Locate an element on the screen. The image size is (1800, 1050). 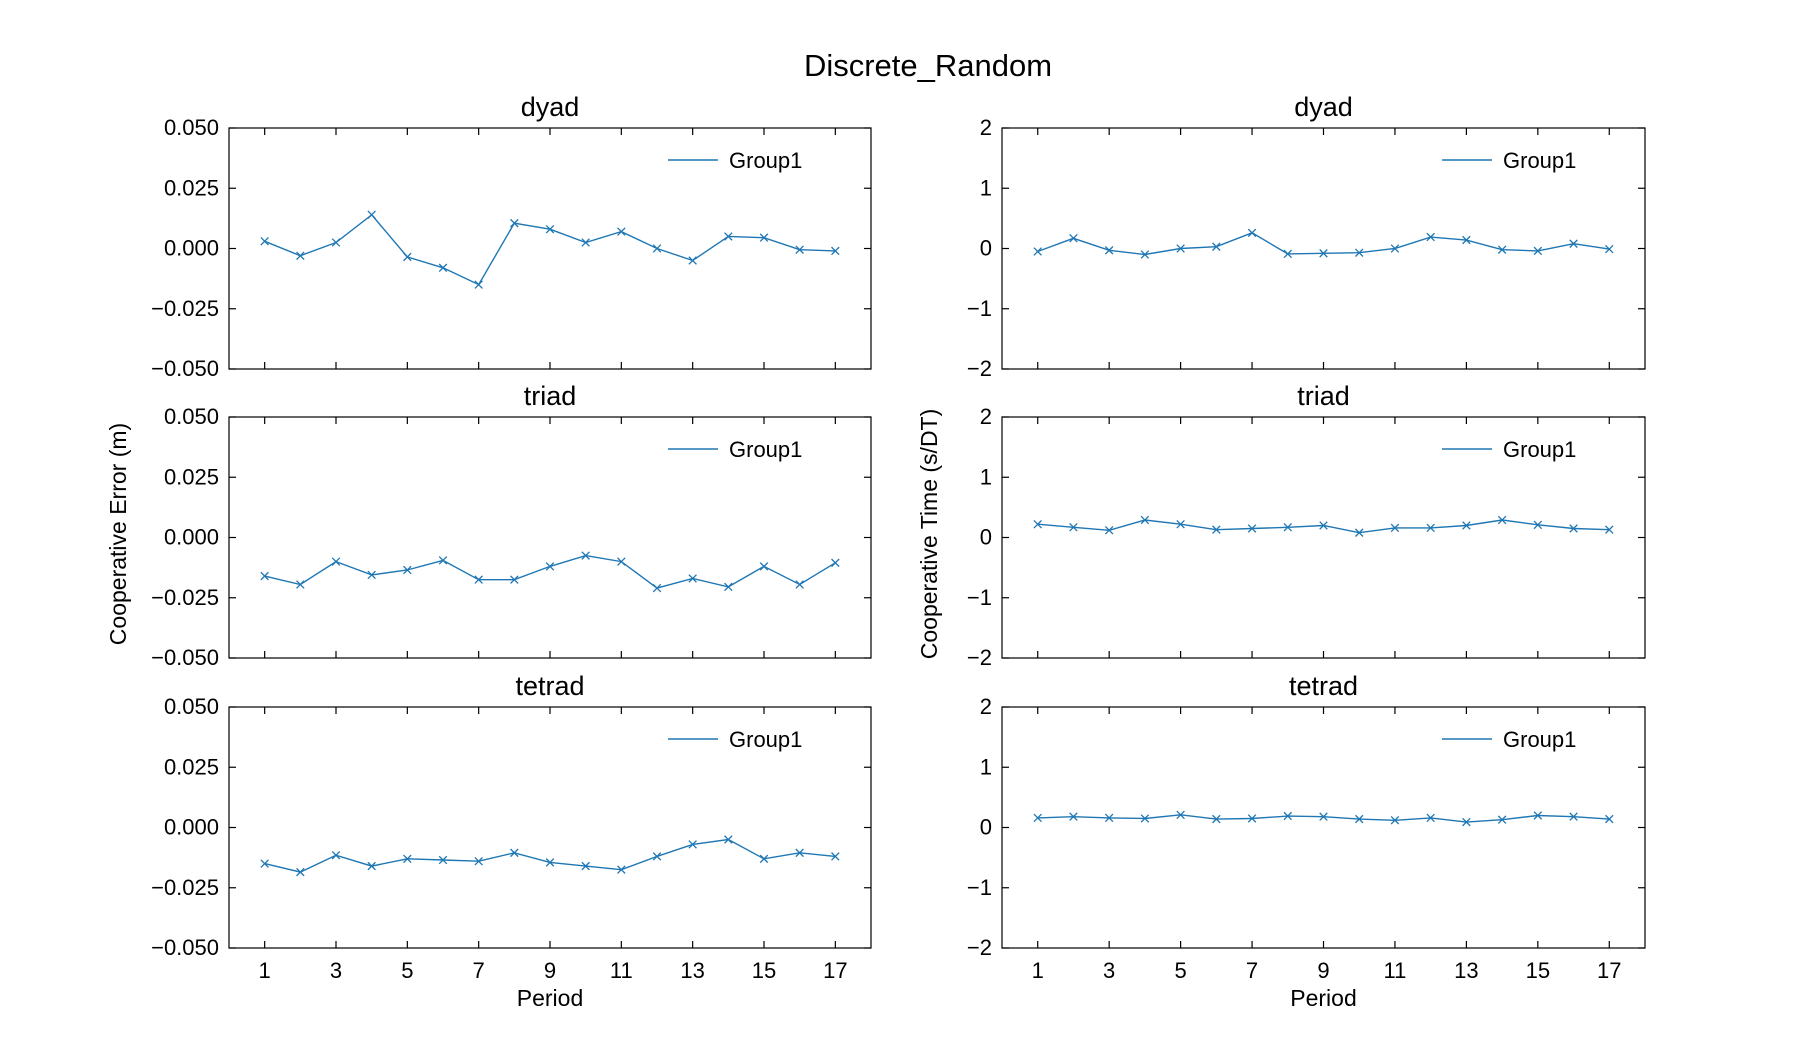
x-tick-label: 13 is located at coordinates (1466, 970).